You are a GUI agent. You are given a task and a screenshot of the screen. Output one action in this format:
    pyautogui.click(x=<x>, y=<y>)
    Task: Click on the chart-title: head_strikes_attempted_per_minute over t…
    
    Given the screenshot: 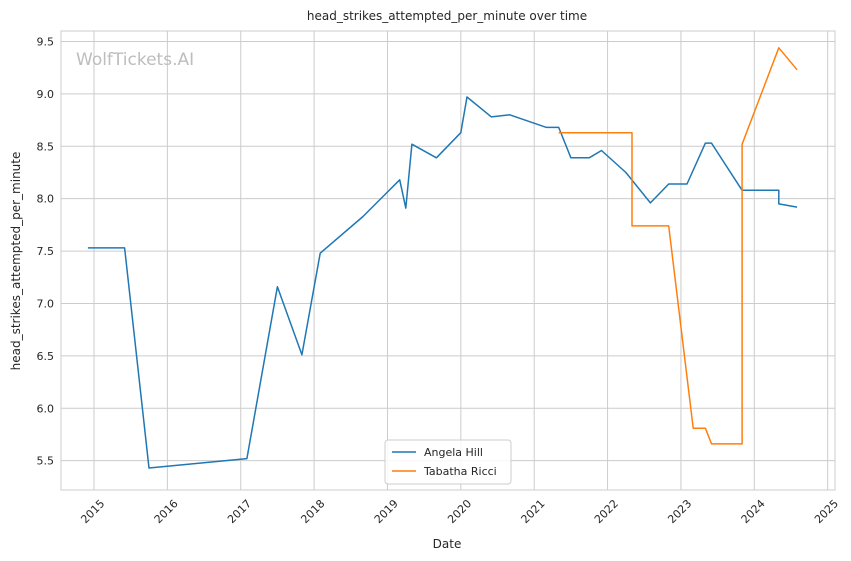 What is the action you would take?
    pyautogui.click(x=447, y=16)
    